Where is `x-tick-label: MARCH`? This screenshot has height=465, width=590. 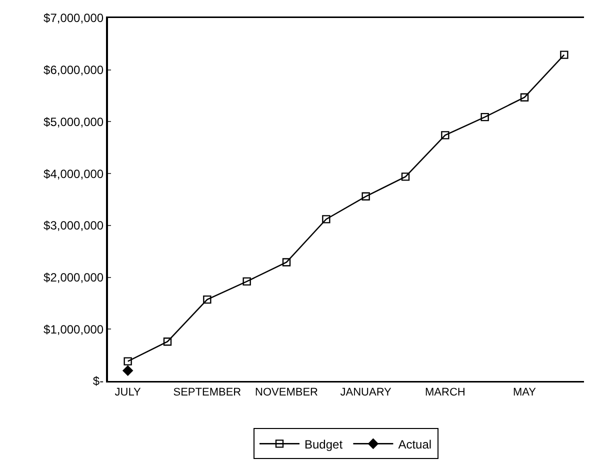
x-tick-label: MARCH is located at coordinates (445, 392).